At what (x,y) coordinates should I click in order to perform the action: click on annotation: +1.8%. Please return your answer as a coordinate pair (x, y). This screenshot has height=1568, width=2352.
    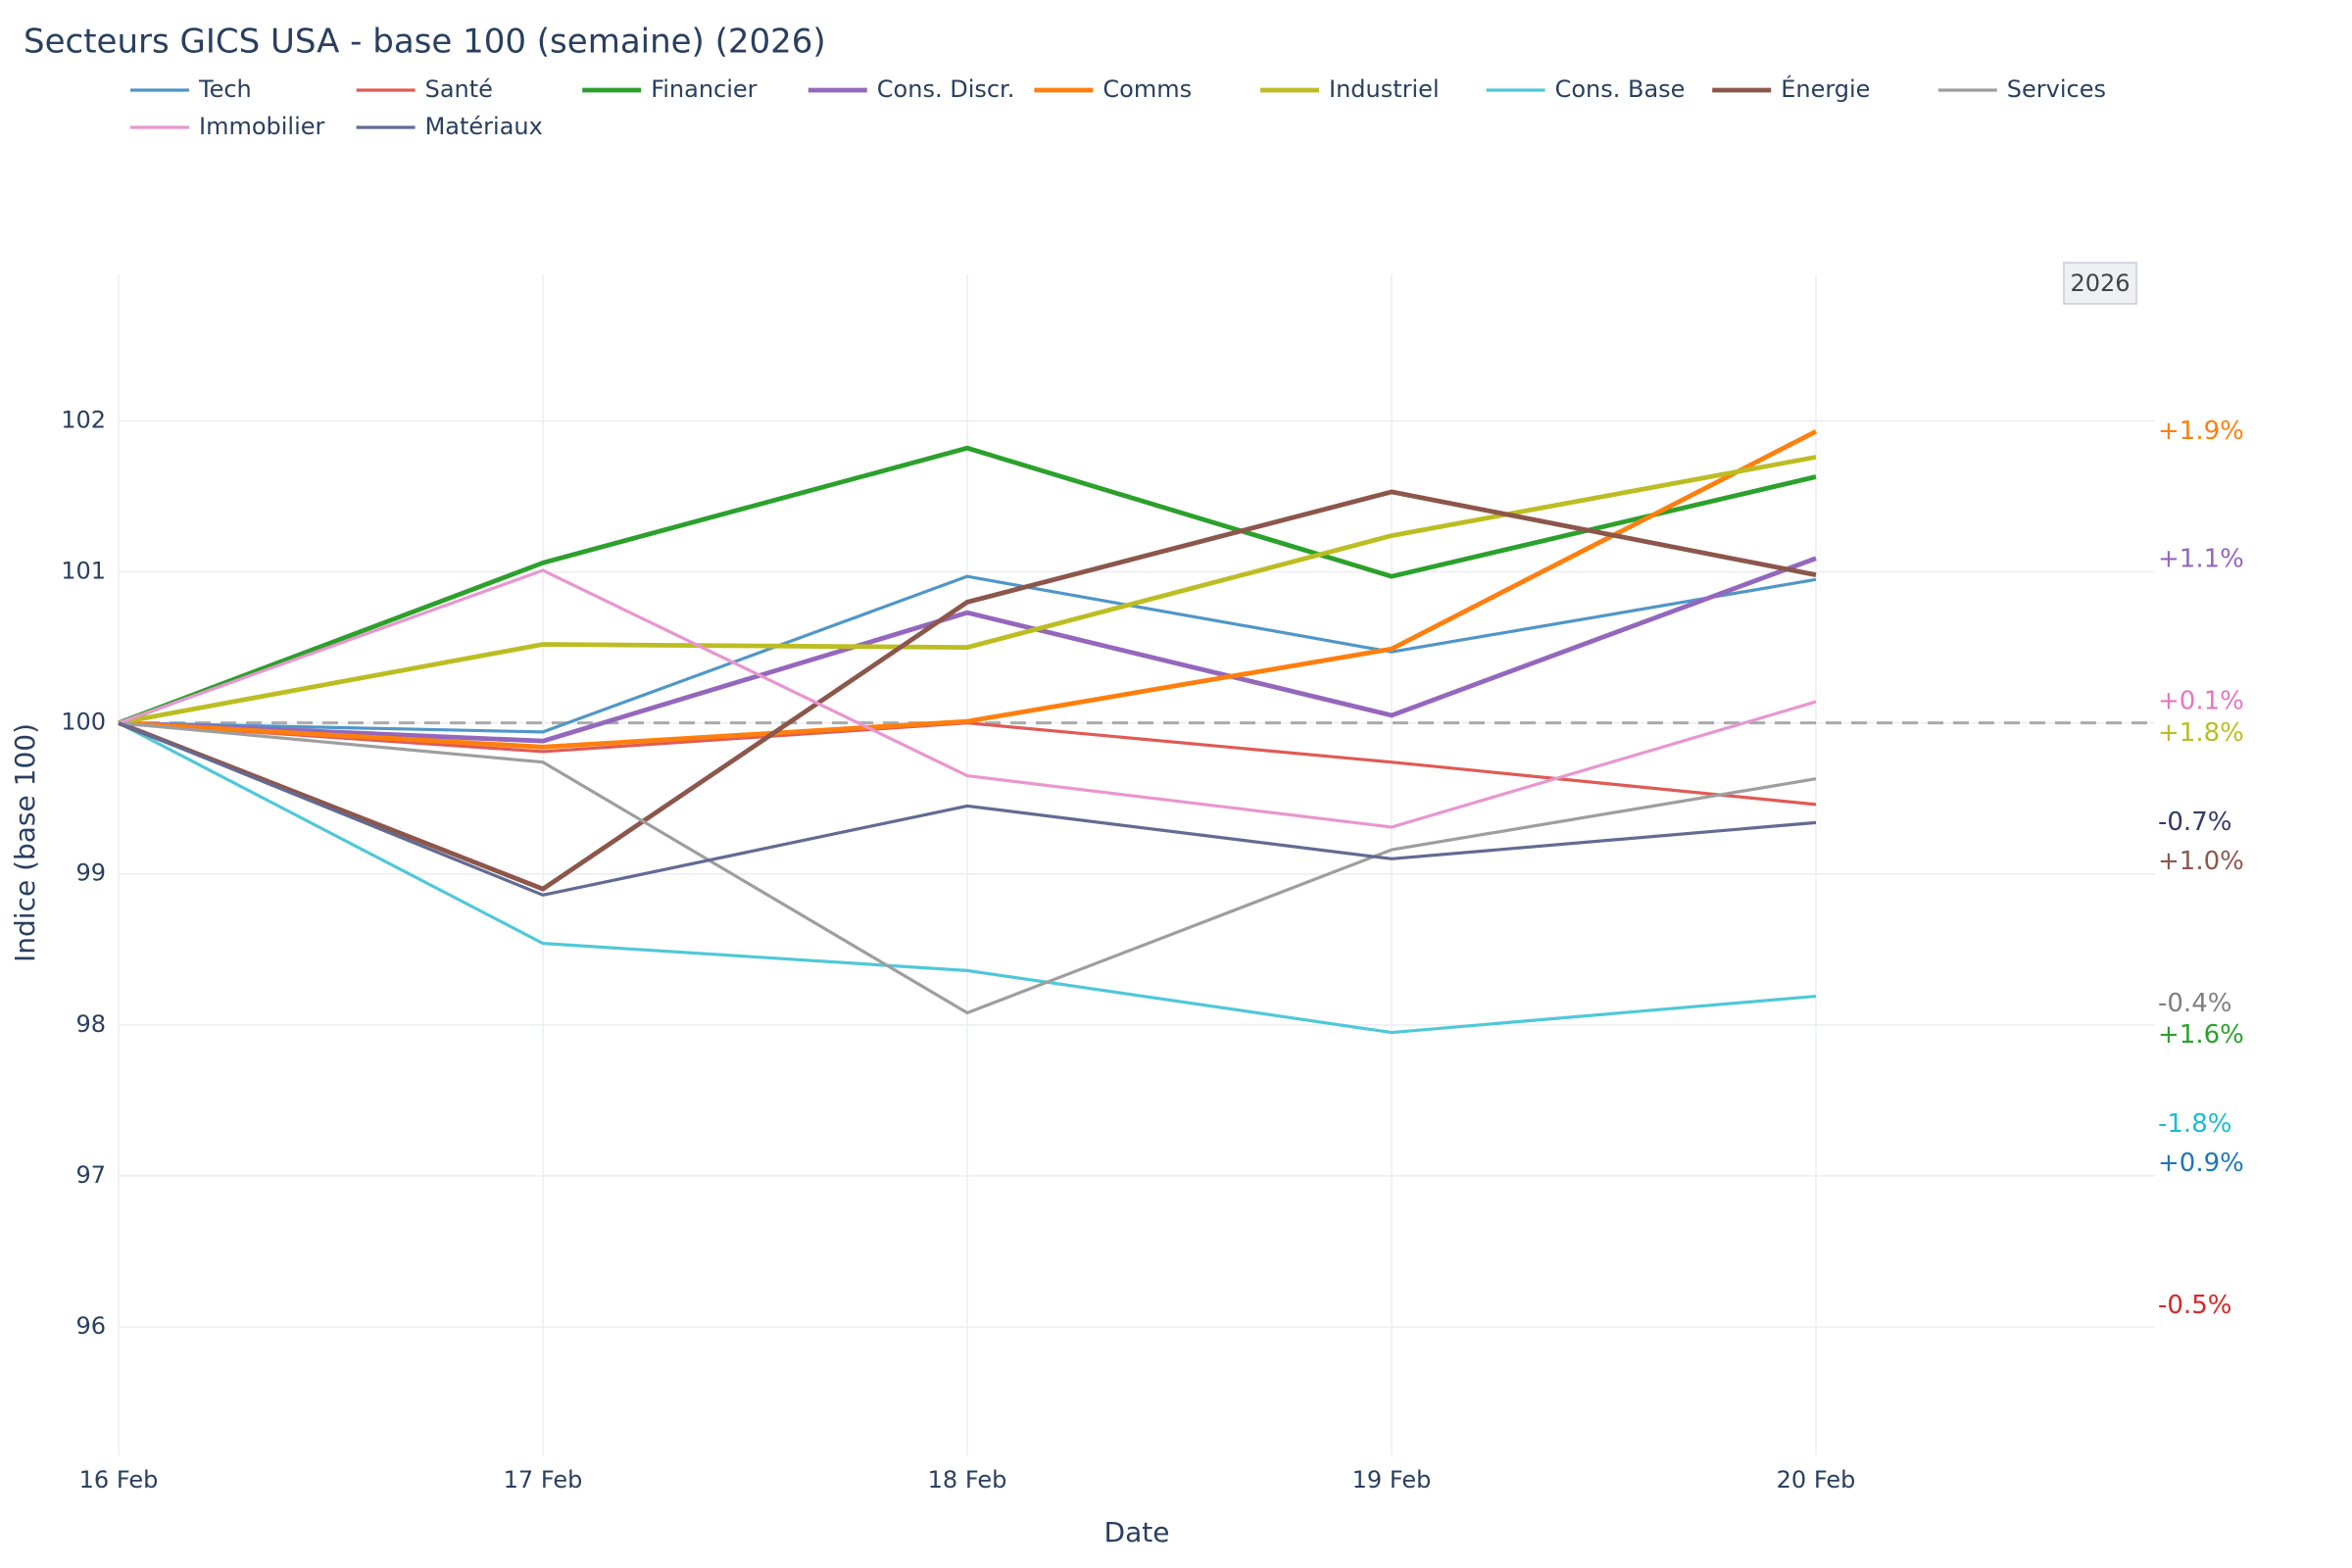
    Looking at the image, I should click on (2201, 733).